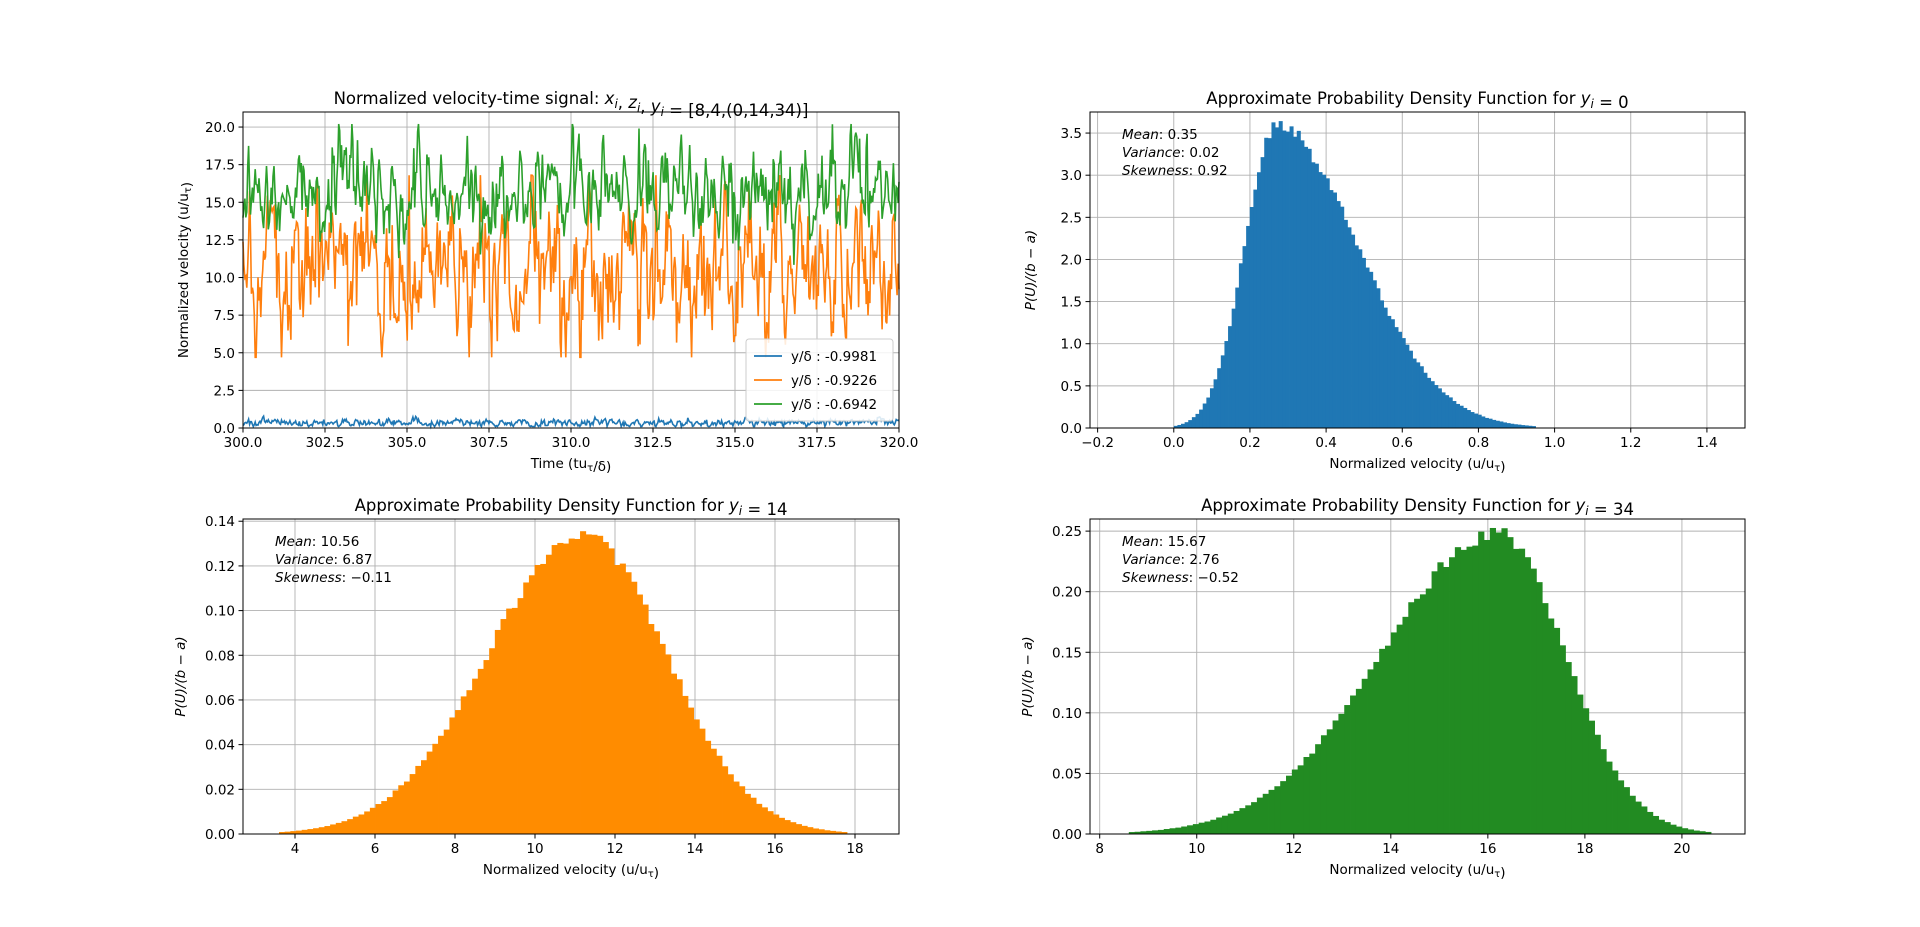 The image size is (1920, 927). Describe the element at coordinates (1180, 578) in the screenshot. I see `stat-annotation: Skewness: −0.52` at that location.